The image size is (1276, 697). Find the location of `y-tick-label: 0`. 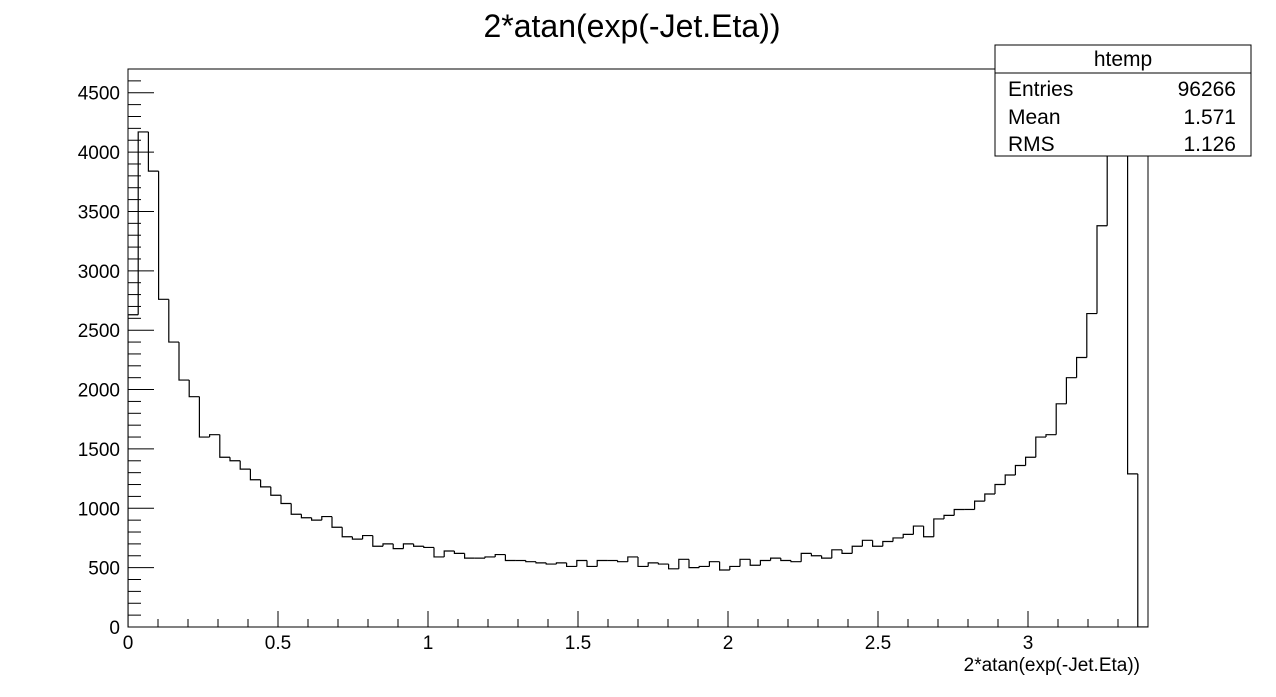

y-tick-label: 0 is located at coordinates (114, 628).